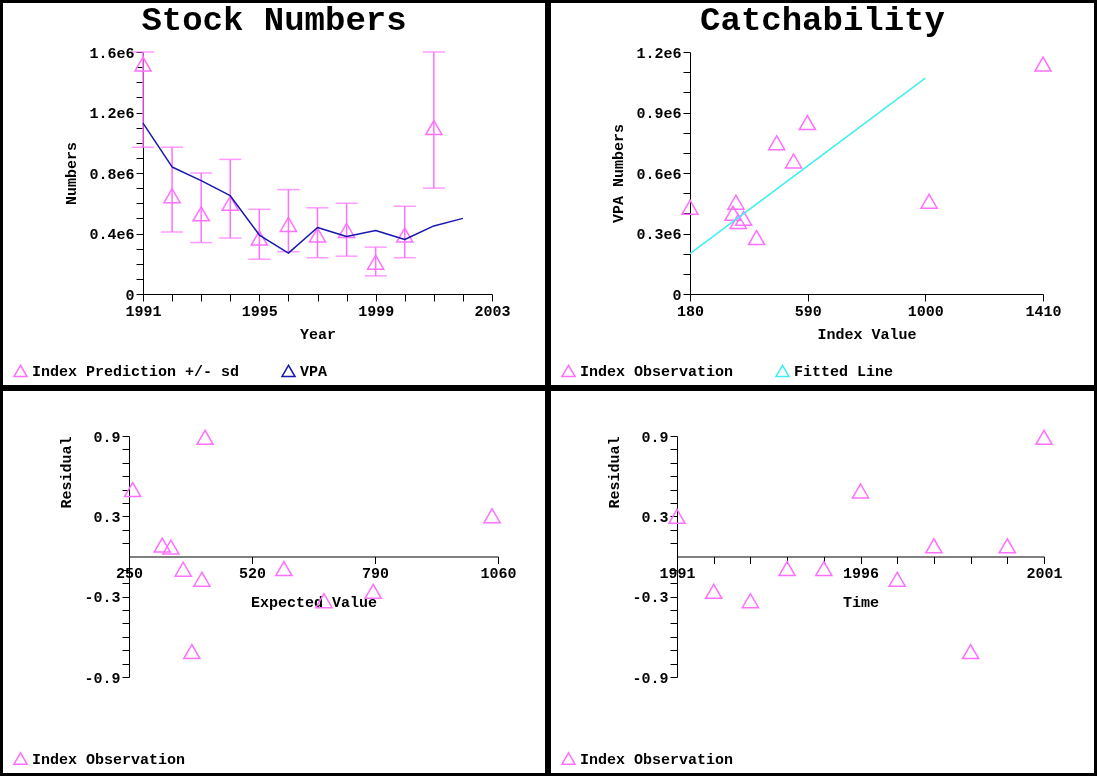 This screenshot has width=1097, height=776. What do you see at coordinates (492, 312) in the screenshot?
I see `x-tick-label: 2003` at bounding box center [492, 312].